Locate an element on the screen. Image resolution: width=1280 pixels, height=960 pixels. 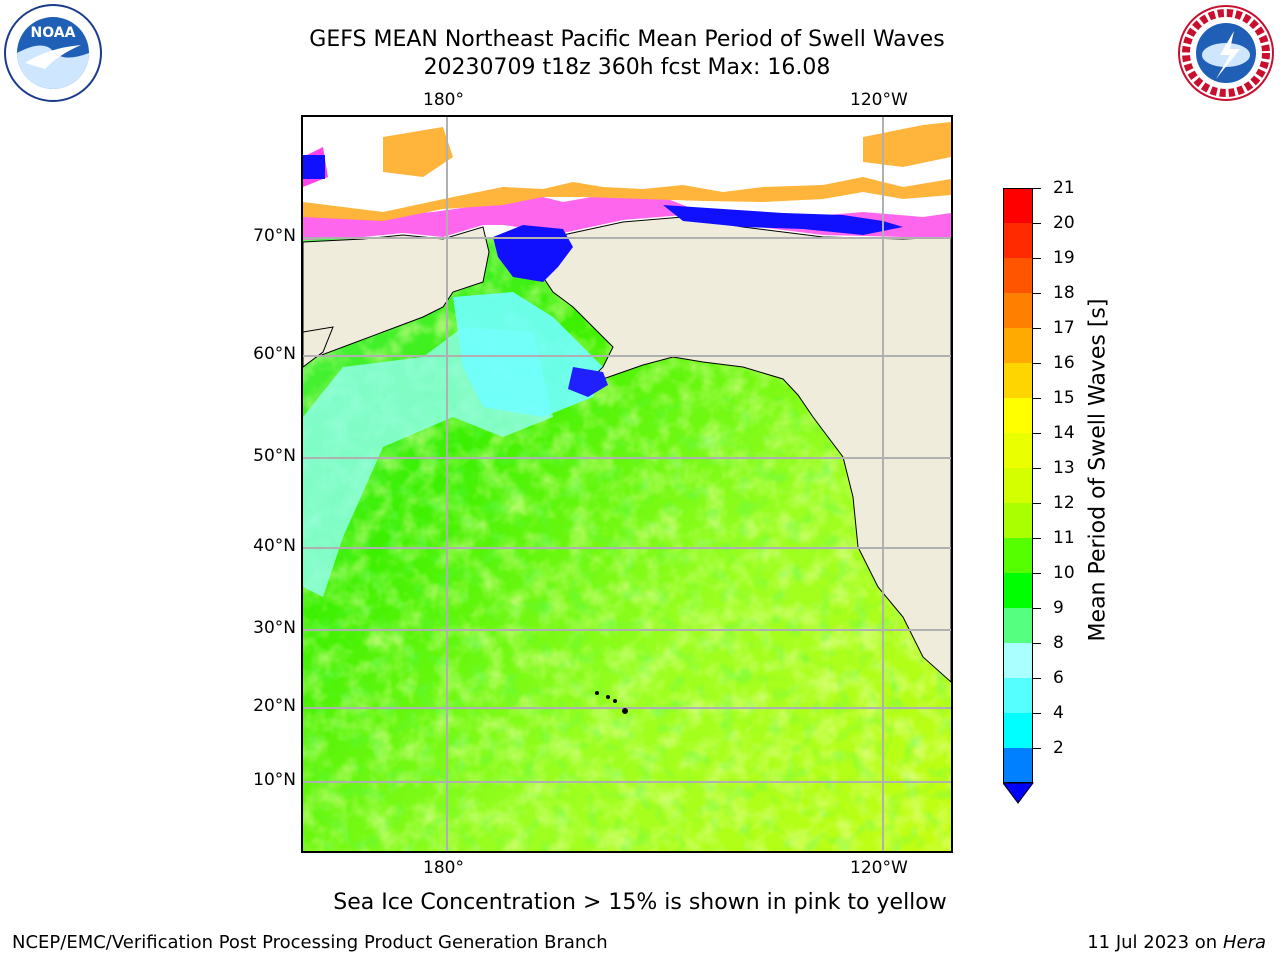
lat-label-20n: 20°N is located at coordinates (274, 706).